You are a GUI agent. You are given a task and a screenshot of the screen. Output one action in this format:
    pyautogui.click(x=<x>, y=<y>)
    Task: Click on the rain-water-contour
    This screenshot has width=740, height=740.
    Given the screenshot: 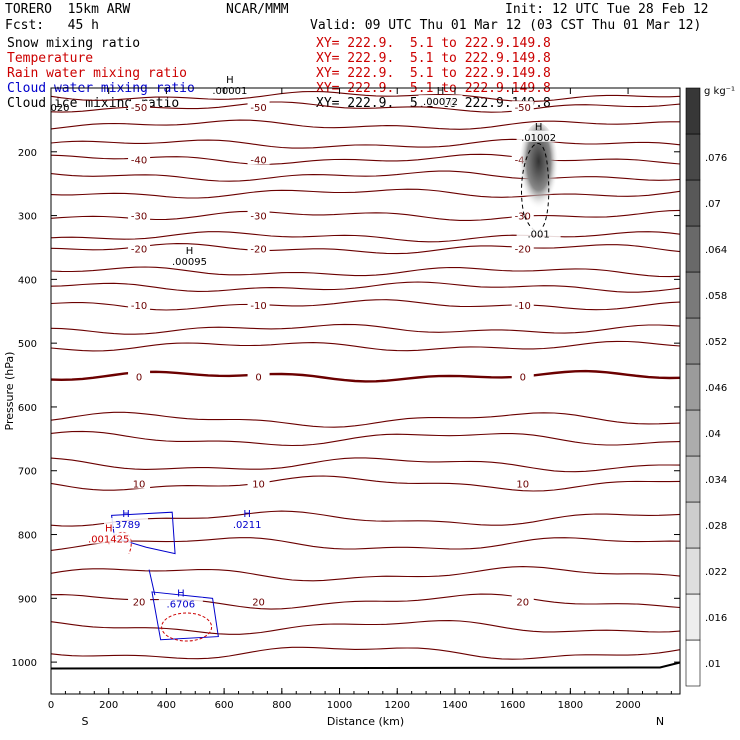 What is the action you would take?
    pyautogui.click(x=187, y=627)
    